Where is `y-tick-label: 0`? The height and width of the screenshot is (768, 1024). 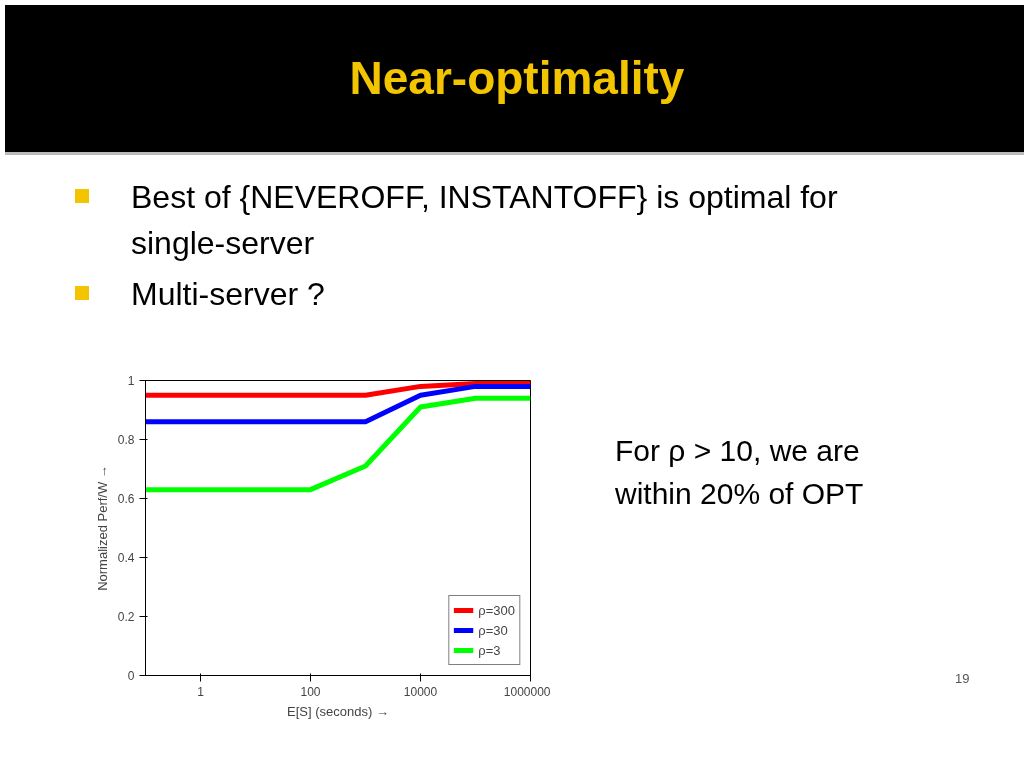 y-tick-label: 0 is located at coordinates (131, 676).